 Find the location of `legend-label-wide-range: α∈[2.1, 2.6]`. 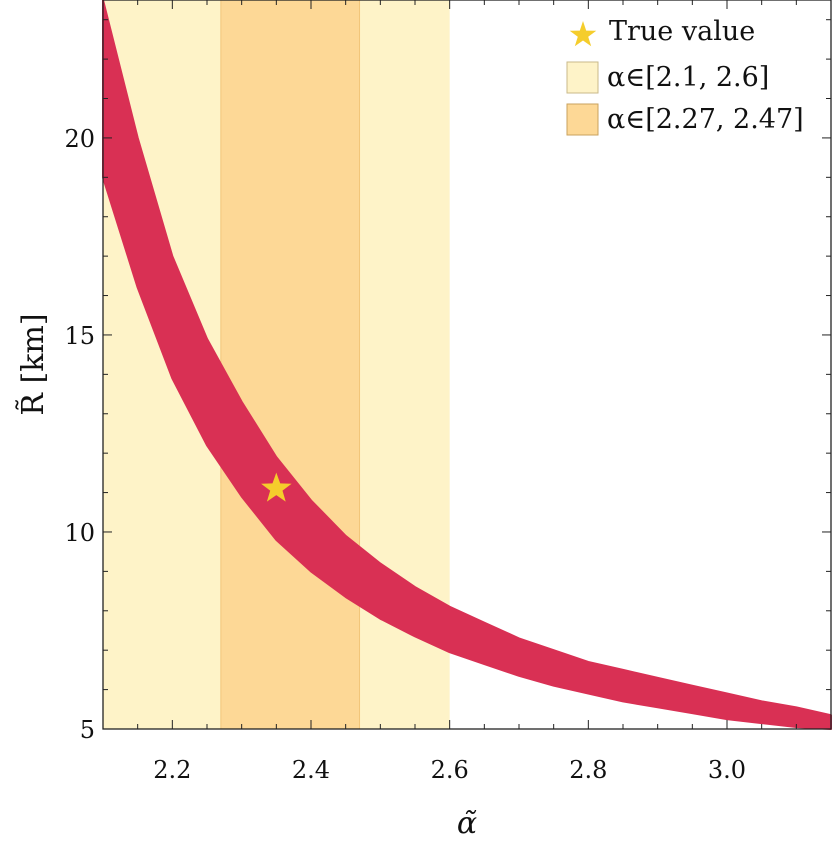

legend-label-wide-range: α∈[2.1, 2.6] is located at coordinates (688, 77).